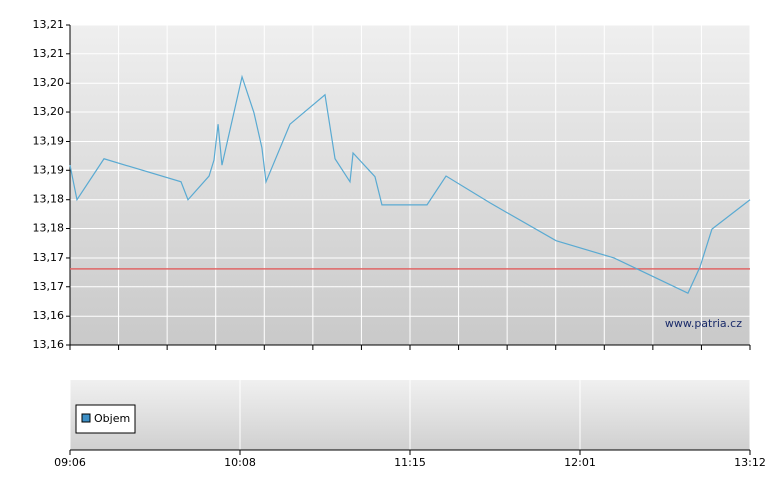 The image size is (780, 490). I want to click on x-tick-label: 12:01, so click(580, 462).